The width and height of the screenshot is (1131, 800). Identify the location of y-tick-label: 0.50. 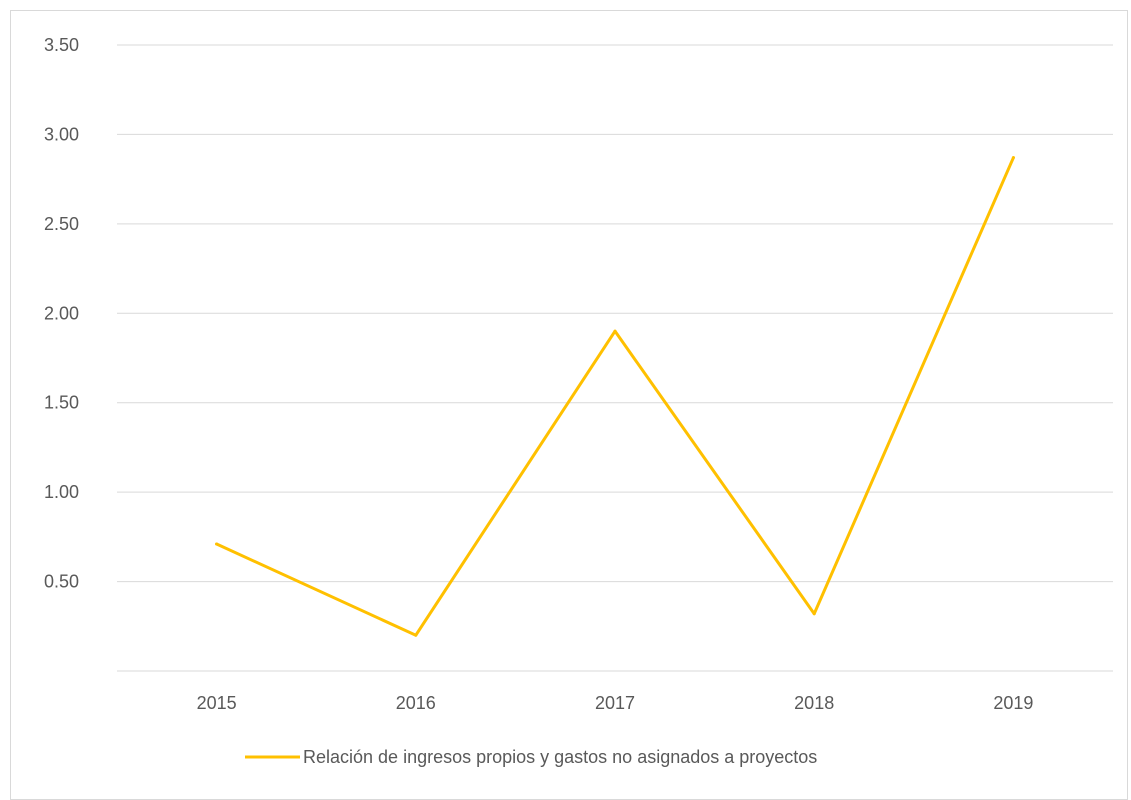
(61, 582).